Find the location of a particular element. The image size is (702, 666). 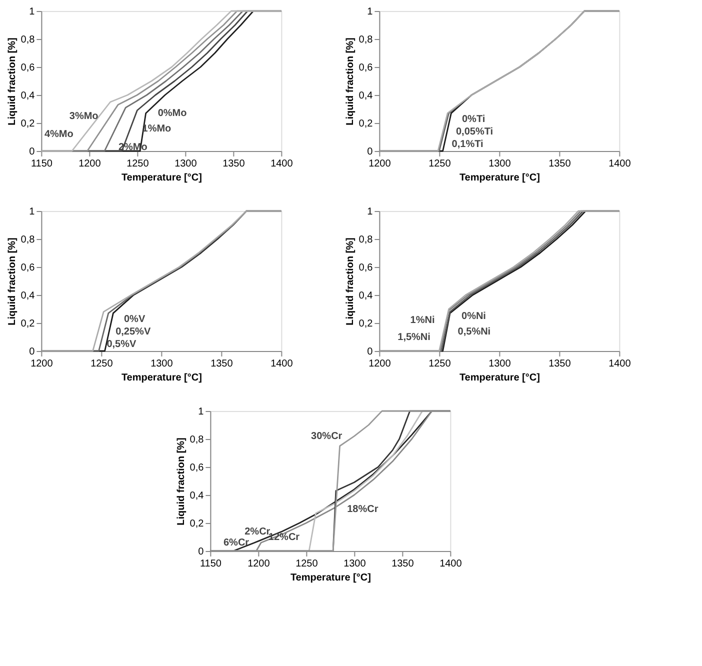

annotation: 18%Cr is located at coordinates (362, 509).